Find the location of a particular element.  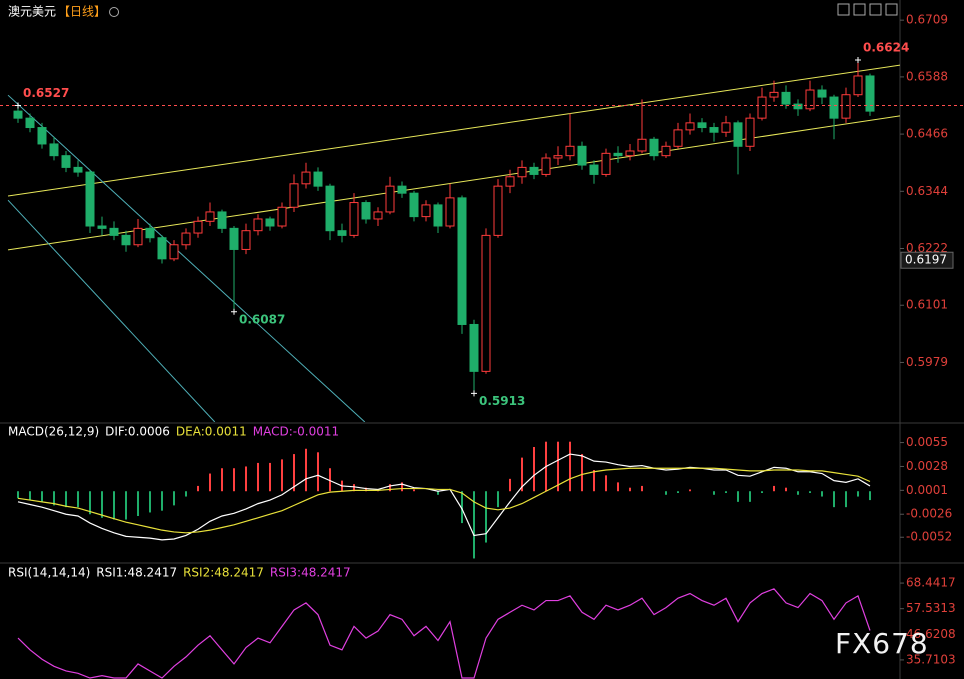

indicator-label: RSI1:48.2417 is located at coordinates (136, 573).